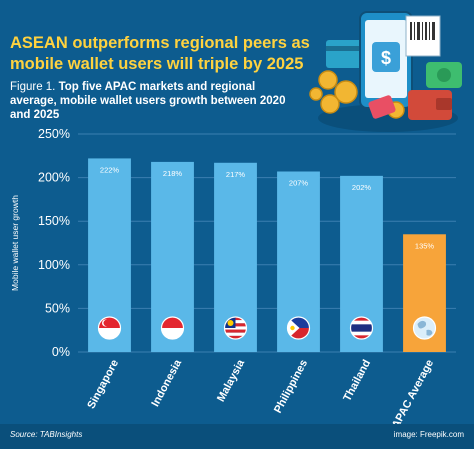  Describe the element at coordinates (109, 328) in the screenshot. I see `singapore-flag-icon` at that location.